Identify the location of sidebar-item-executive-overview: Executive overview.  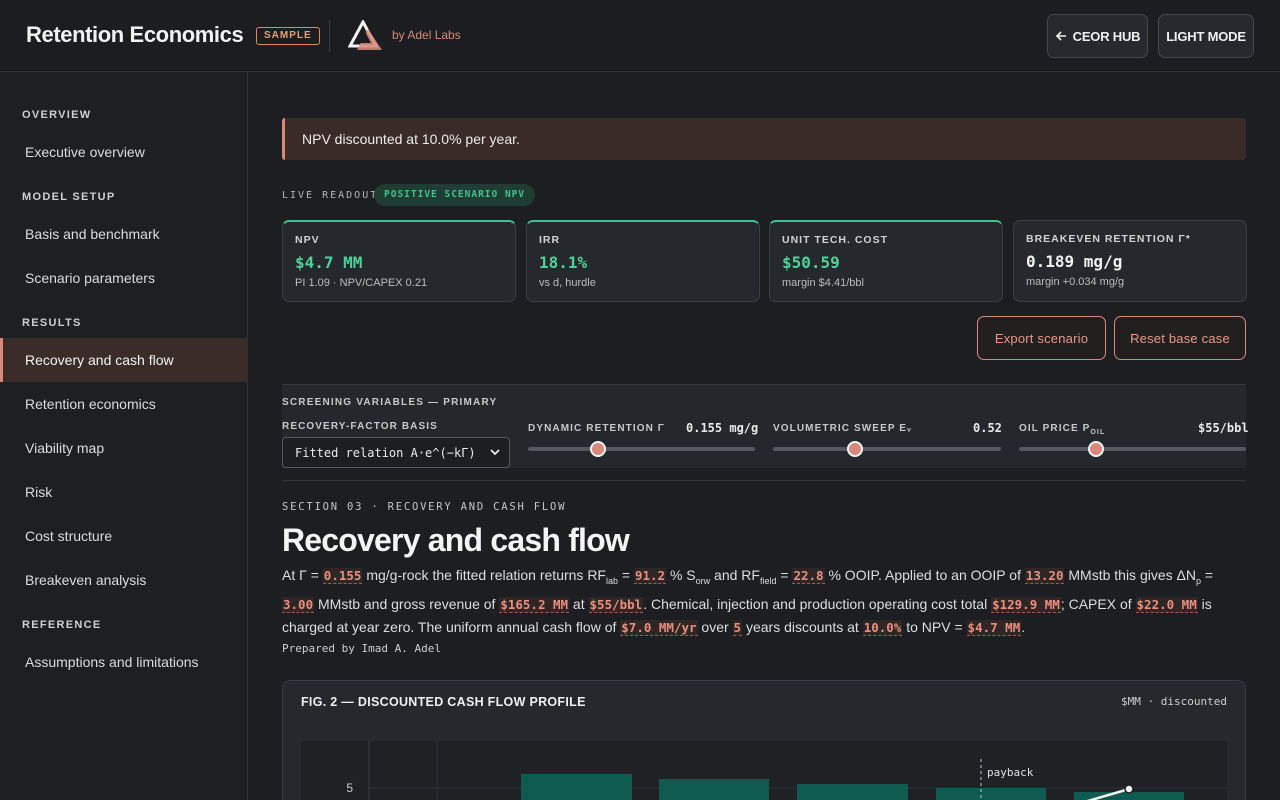
(85, 152).